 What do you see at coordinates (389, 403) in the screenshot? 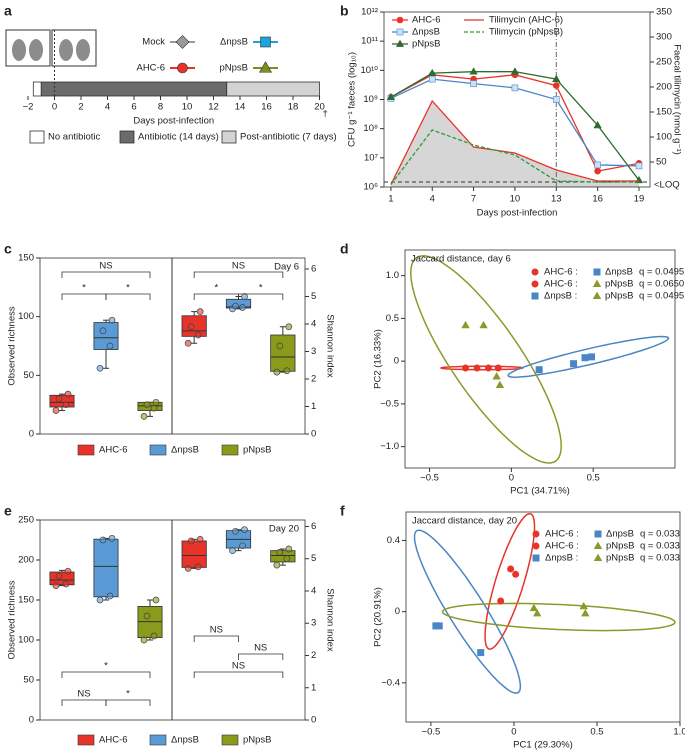
I see `y-tick-label: −0.5` at bounding box center [389, 403].